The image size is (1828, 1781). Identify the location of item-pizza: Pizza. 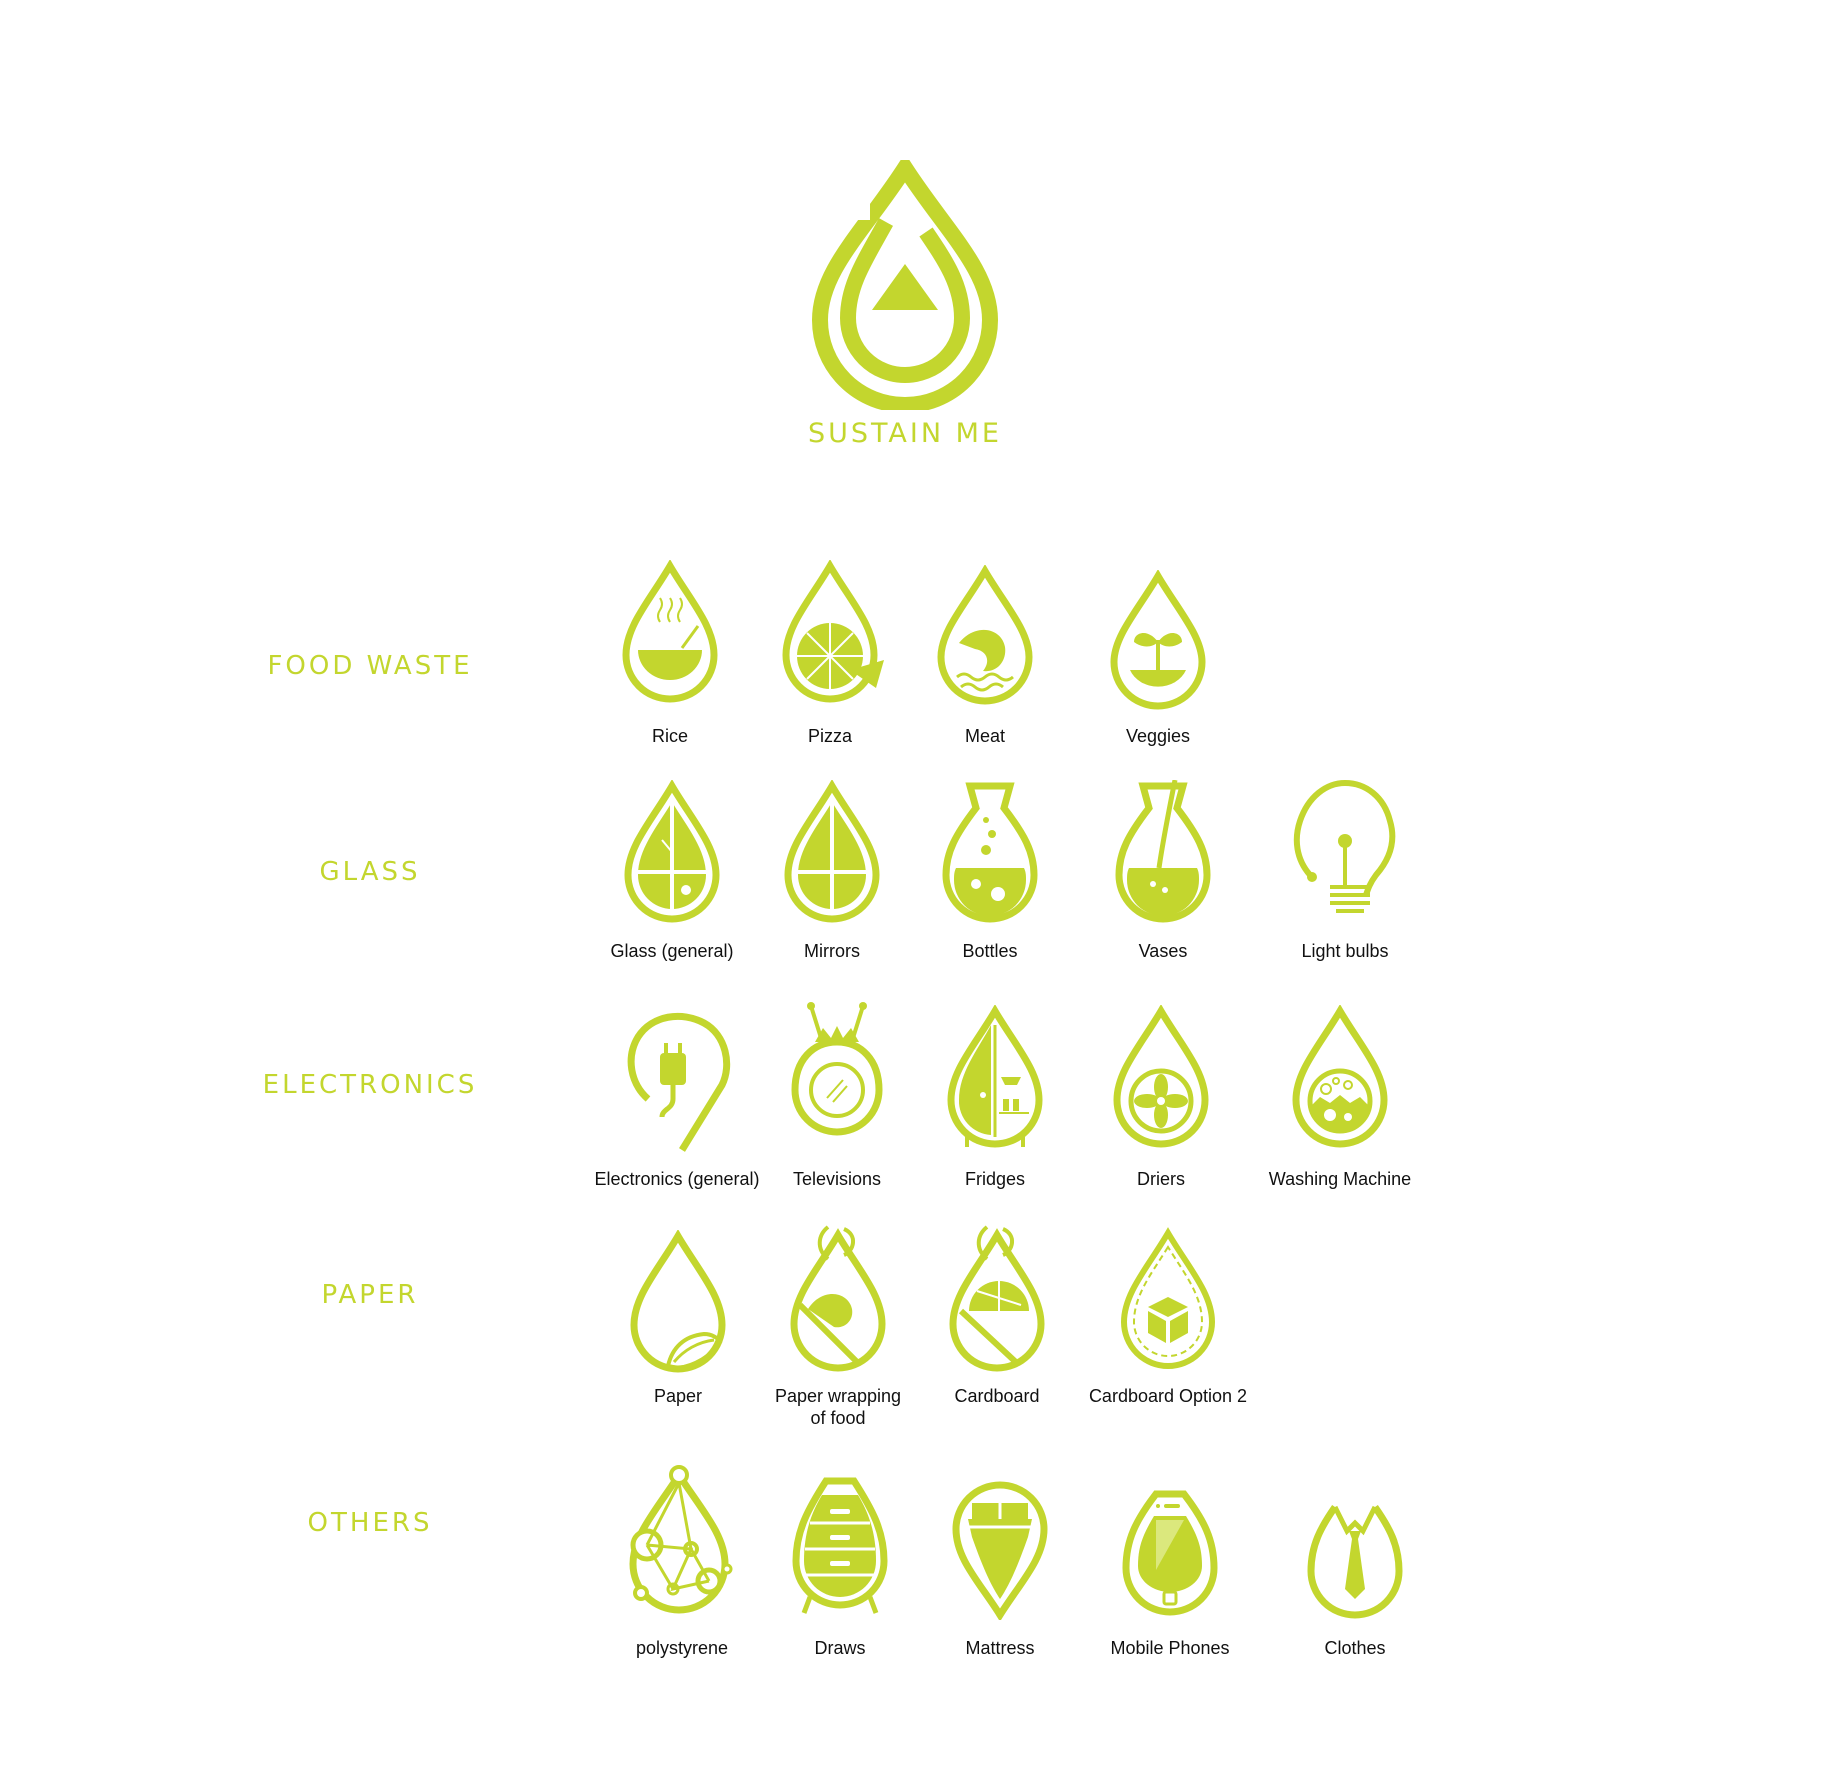
(830, 655).